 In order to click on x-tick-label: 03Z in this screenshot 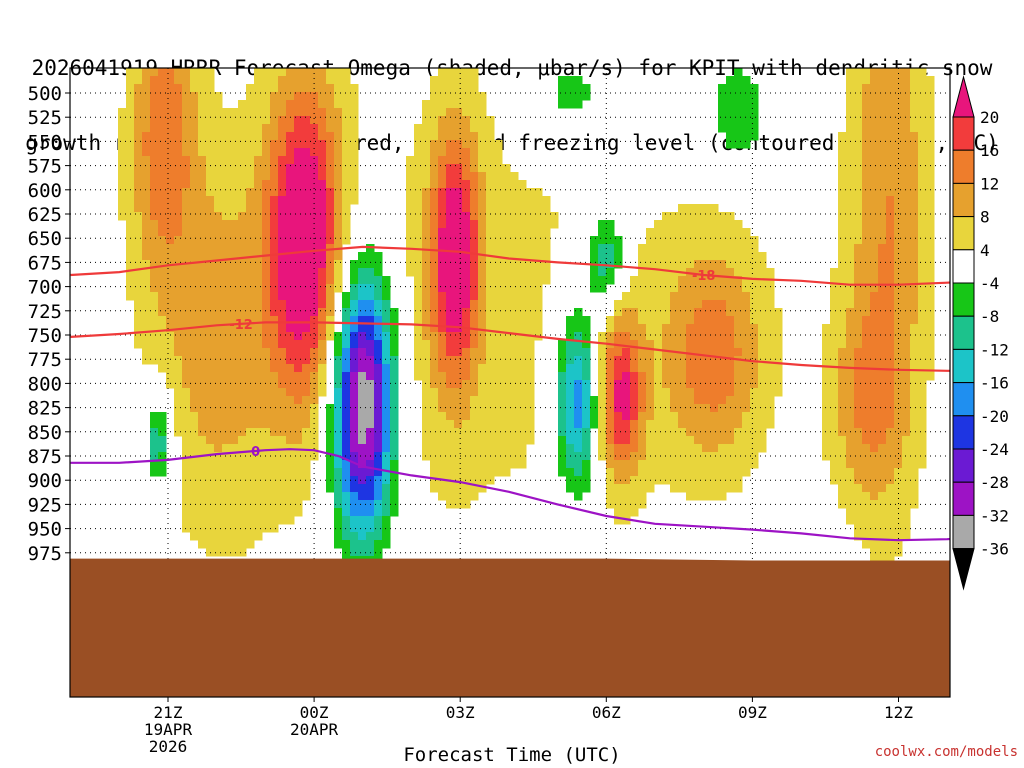, I will do `click(460, 712)`.